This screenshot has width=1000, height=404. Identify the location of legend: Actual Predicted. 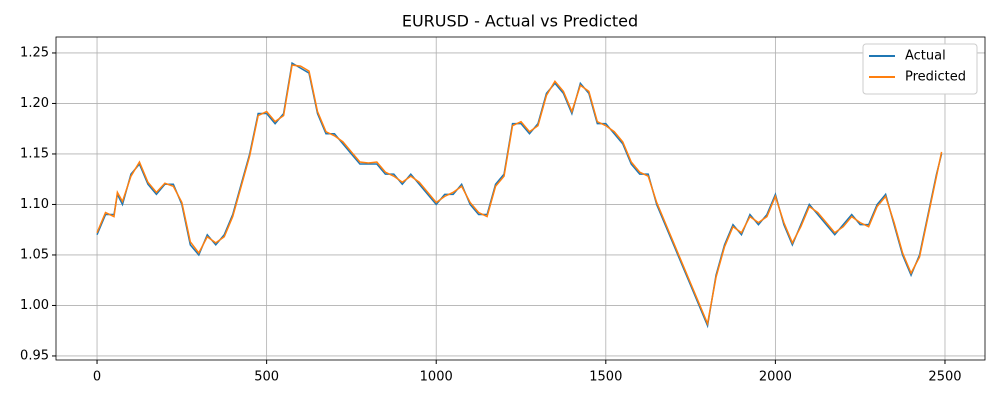
(920, 69).